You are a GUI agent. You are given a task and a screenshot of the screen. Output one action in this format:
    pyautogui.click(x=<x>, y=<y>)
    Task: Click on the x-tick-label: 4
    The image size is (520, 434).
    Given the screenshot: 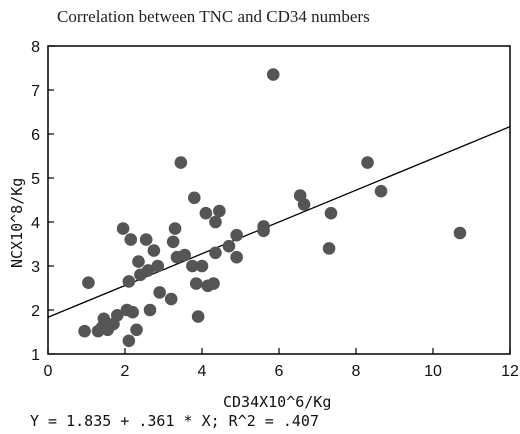 What is the action you would take?
    pyautogui.click(x=202, y=371)
    